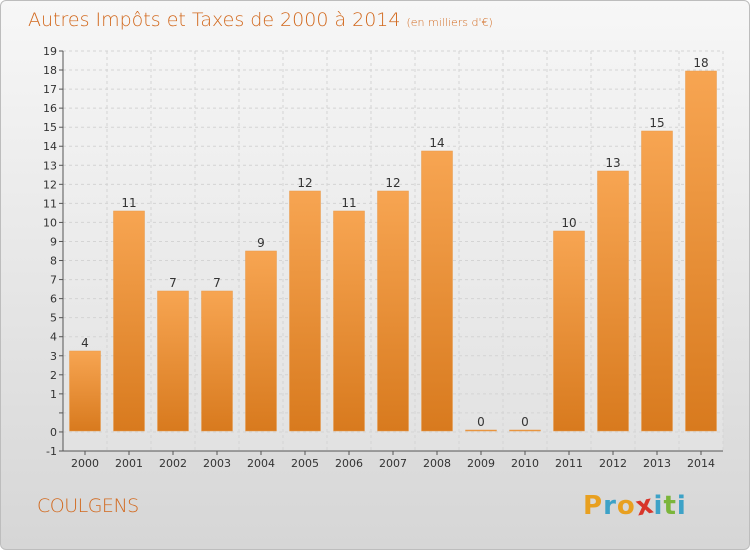 The height and width of the screenshot is (550, 750). Describe the element at coordinates (50, 70) in the screenshot. I see `y-tick-label: 18` at that location.